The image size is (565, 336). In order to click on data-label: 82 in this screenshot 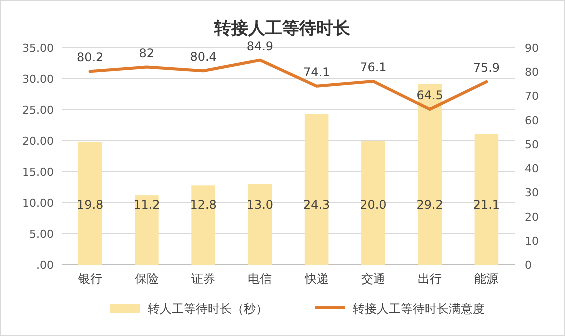, I will do `click(147, 53)`.